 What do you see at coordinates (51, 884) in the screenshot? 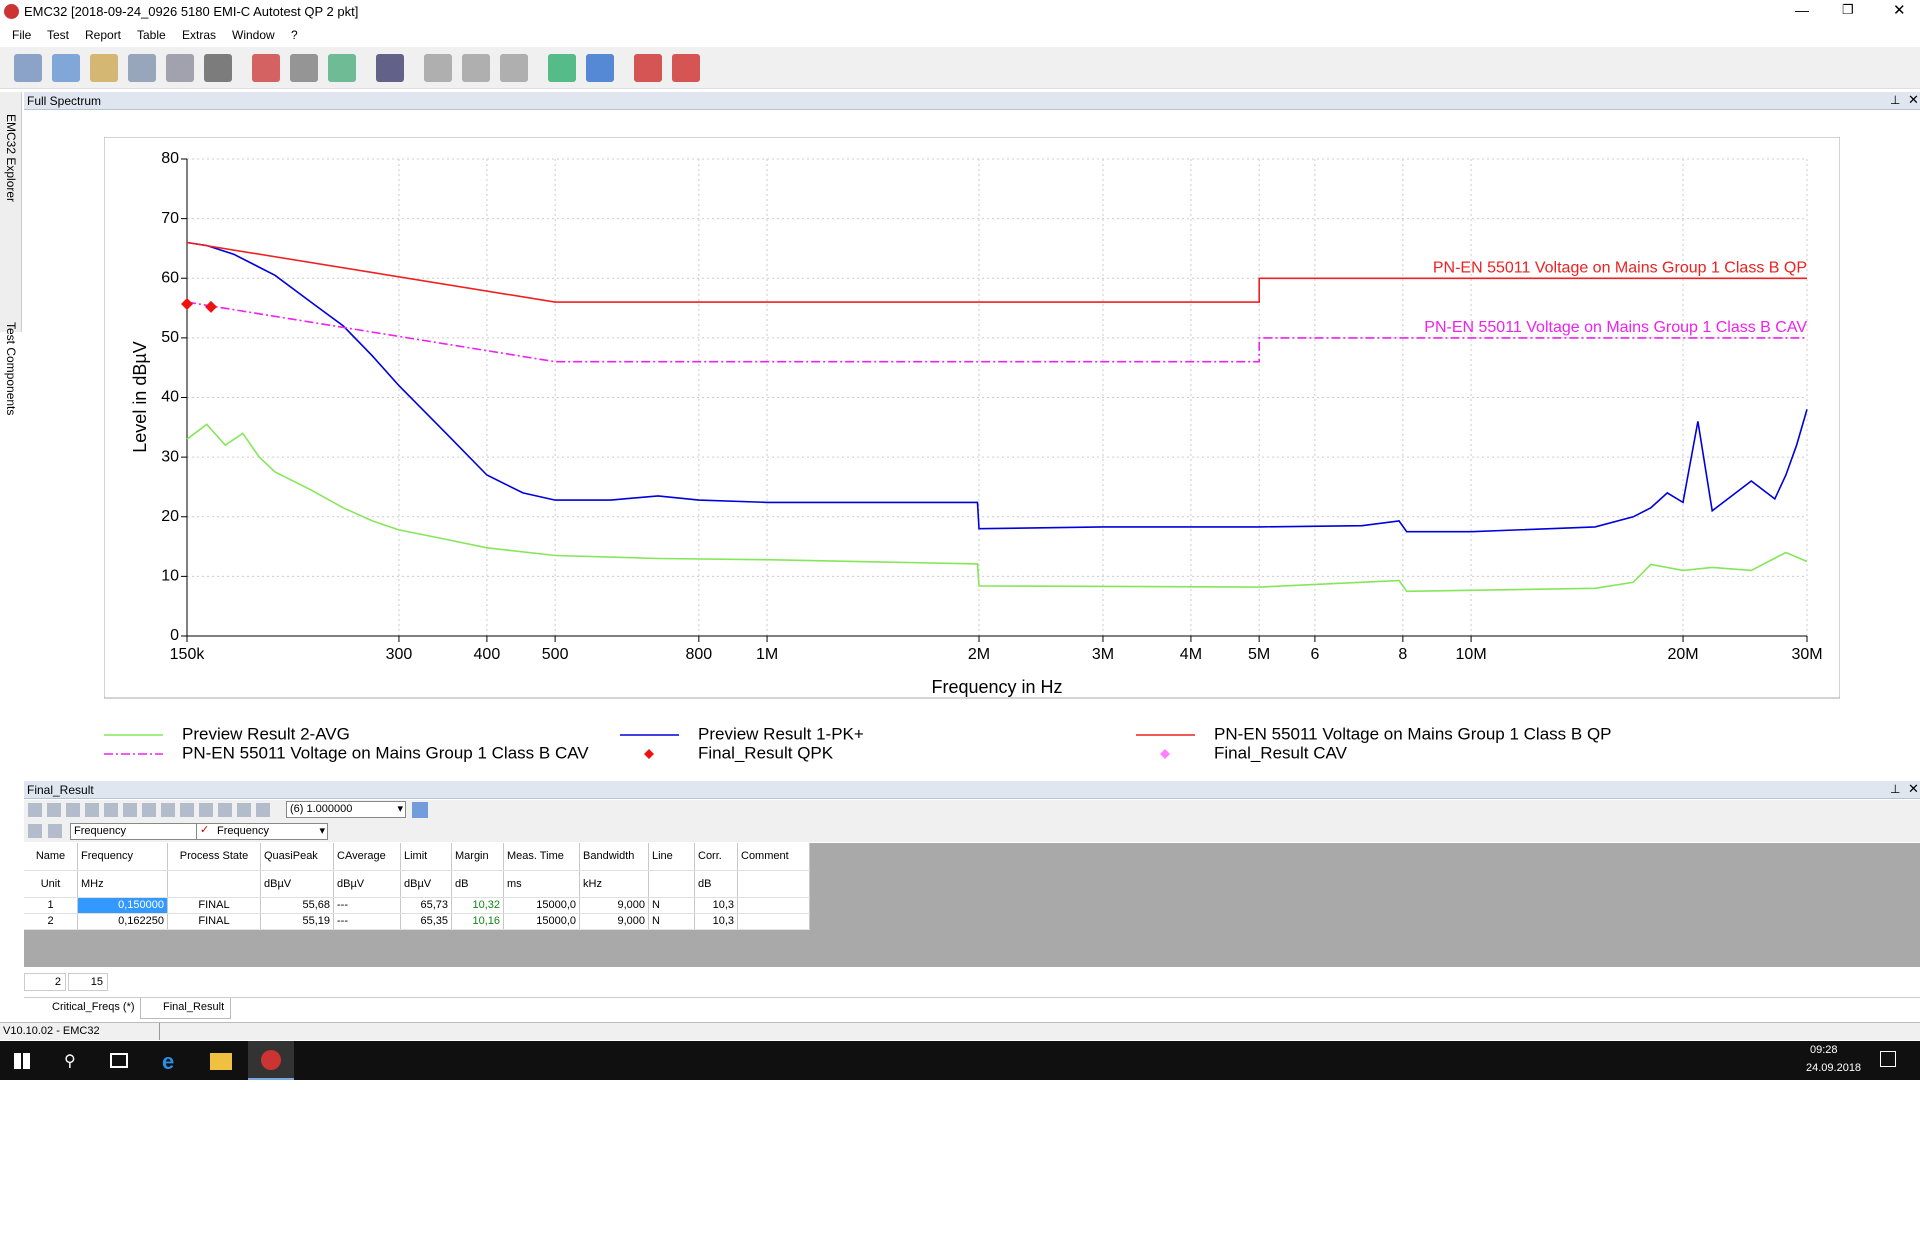
I see `table-cell: Unit` at bounding box center [51, 884].